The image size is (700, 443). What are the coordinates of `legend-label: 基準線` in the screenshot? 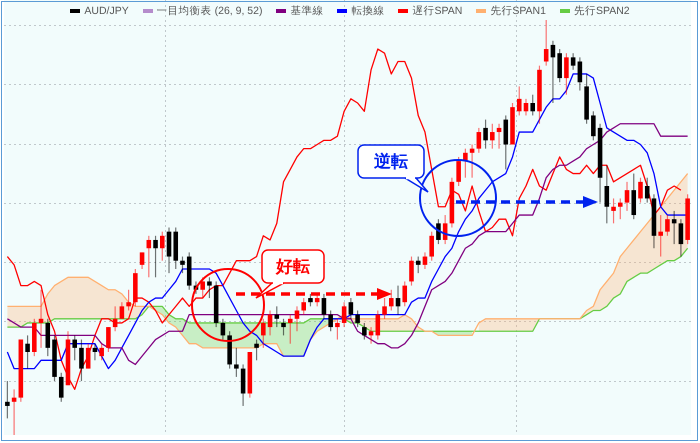 It's located at (307, 11).